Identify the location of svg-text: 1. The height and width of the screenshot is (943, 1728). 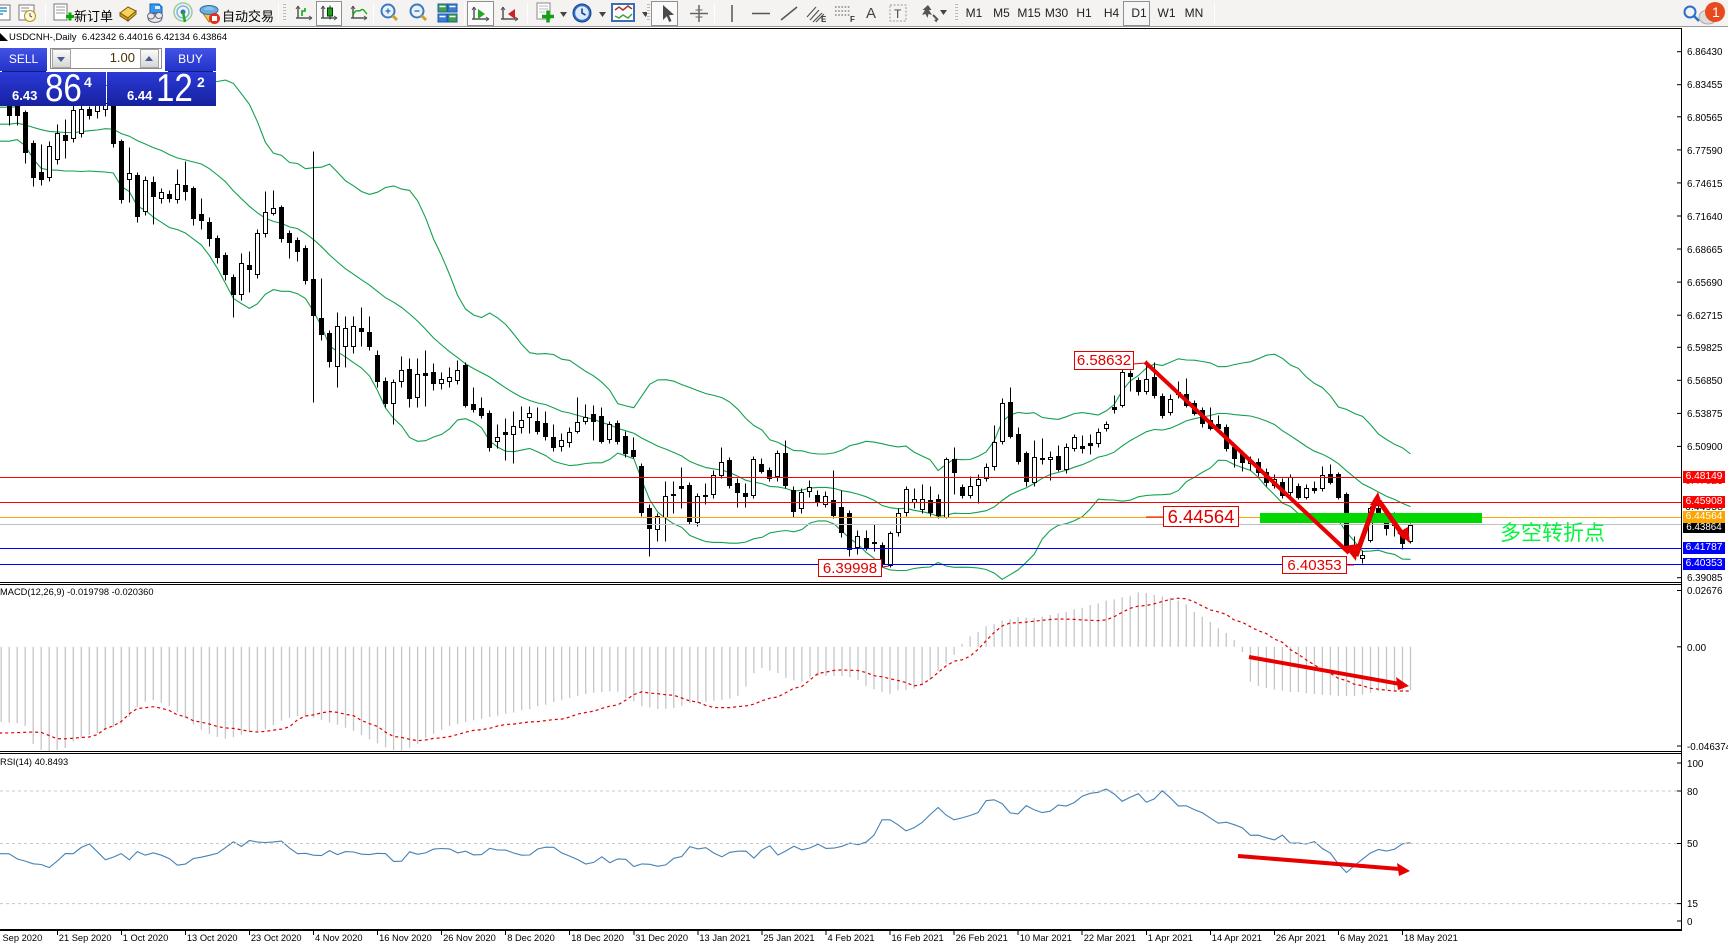
(1716, 12).